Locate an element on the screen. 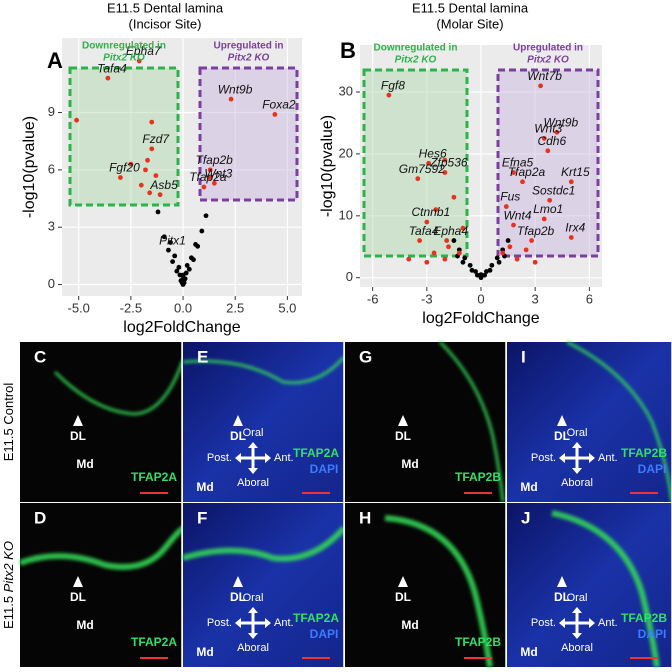  micrograph: D DL Md TFAP2A is located at coordinates (102, 585).